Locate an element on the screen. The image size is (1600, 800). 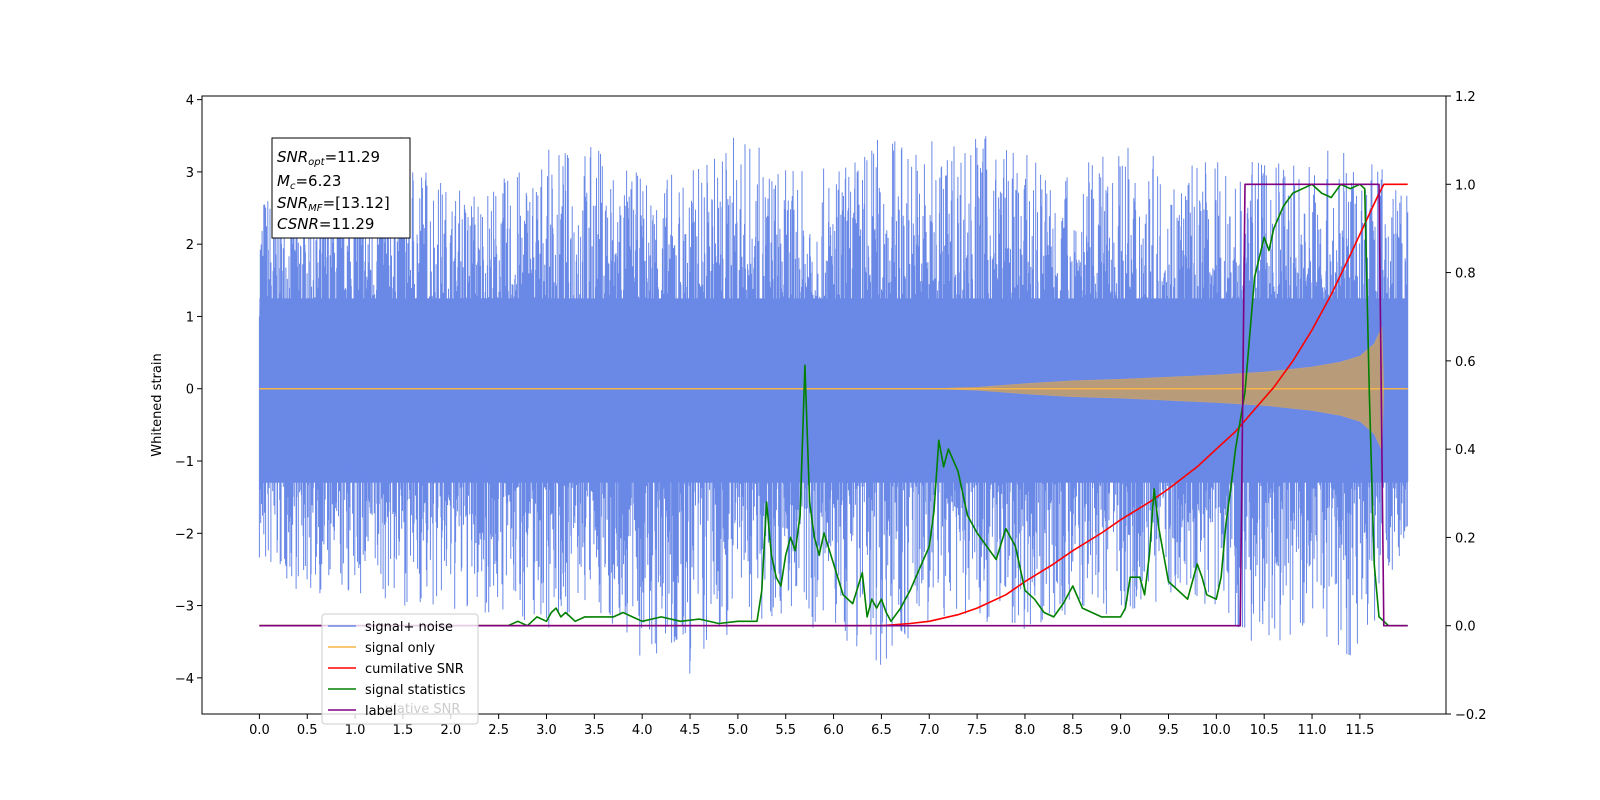
x-tick-label: 5.0 is located at coordinates (738, 730).